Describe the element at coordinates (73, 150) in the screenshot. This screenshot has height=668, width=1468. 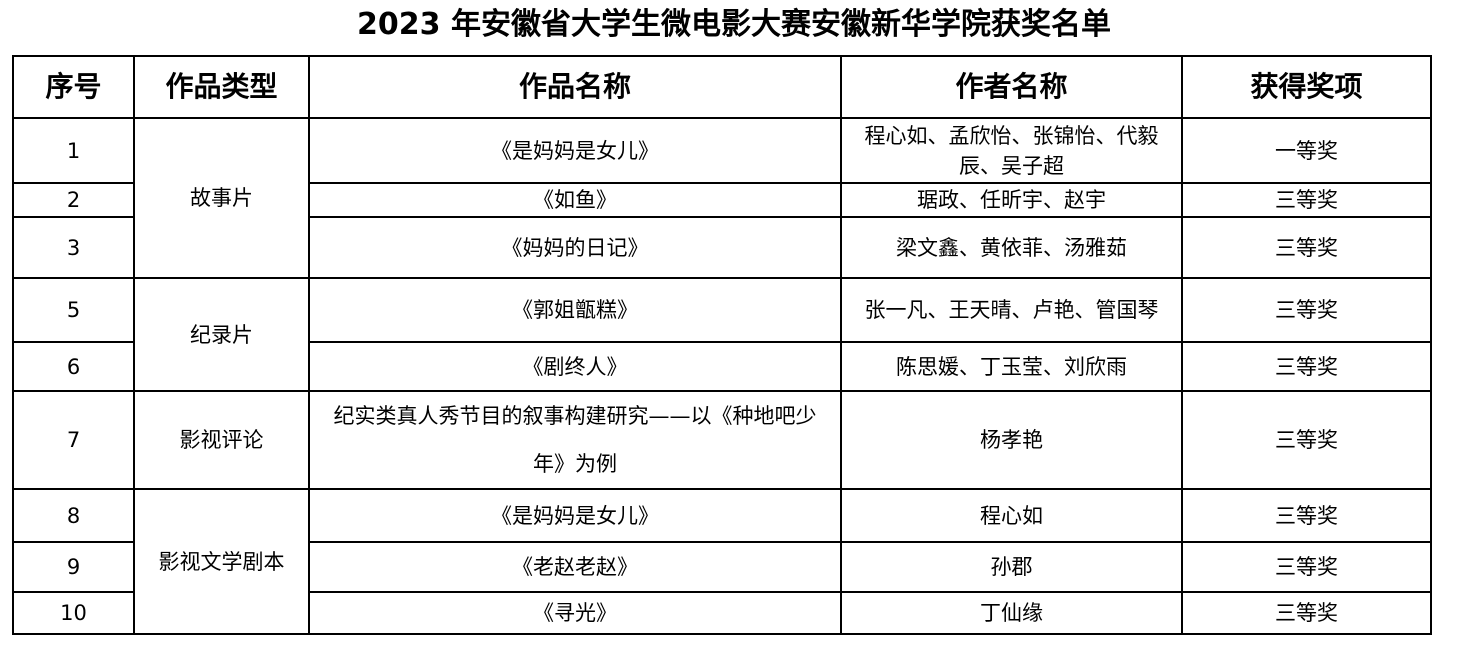
I see `row-no: 1` at that location.